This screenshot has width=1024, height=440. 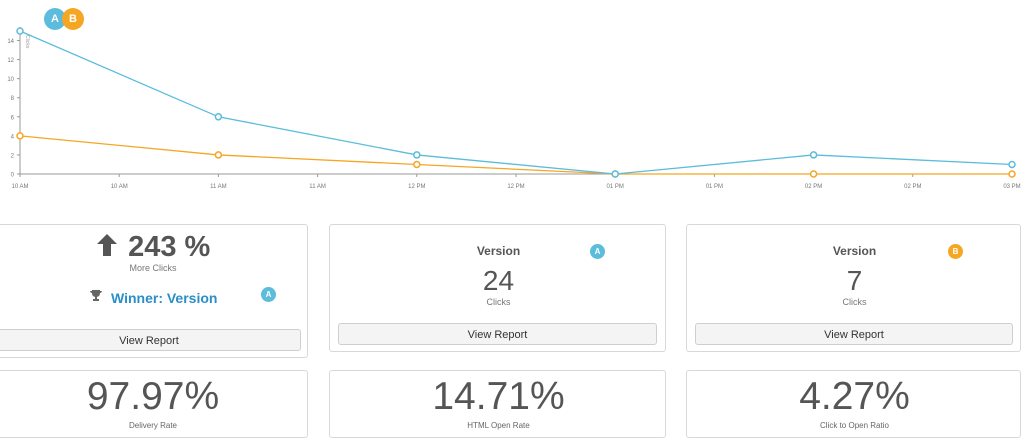 I want to click on click-to-open-ratio-value: 4.27%, so click(x=854, y=396).